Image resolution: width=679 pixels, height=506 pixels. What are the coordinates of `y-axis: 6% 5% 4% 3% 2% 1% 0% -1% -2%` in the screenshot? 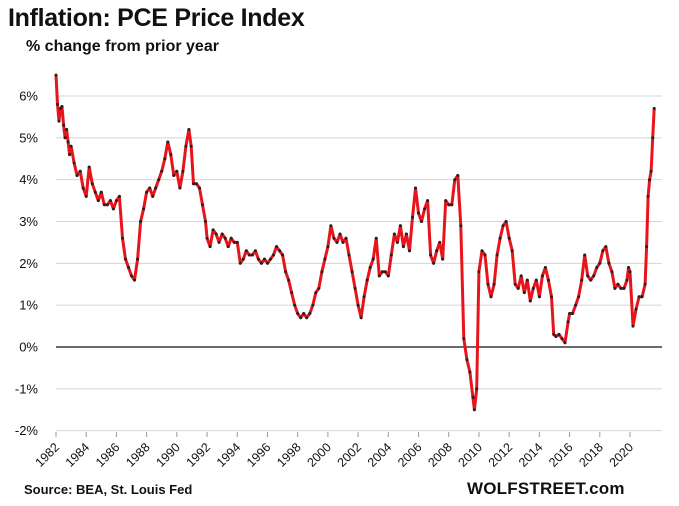 It's located at (27, 264).